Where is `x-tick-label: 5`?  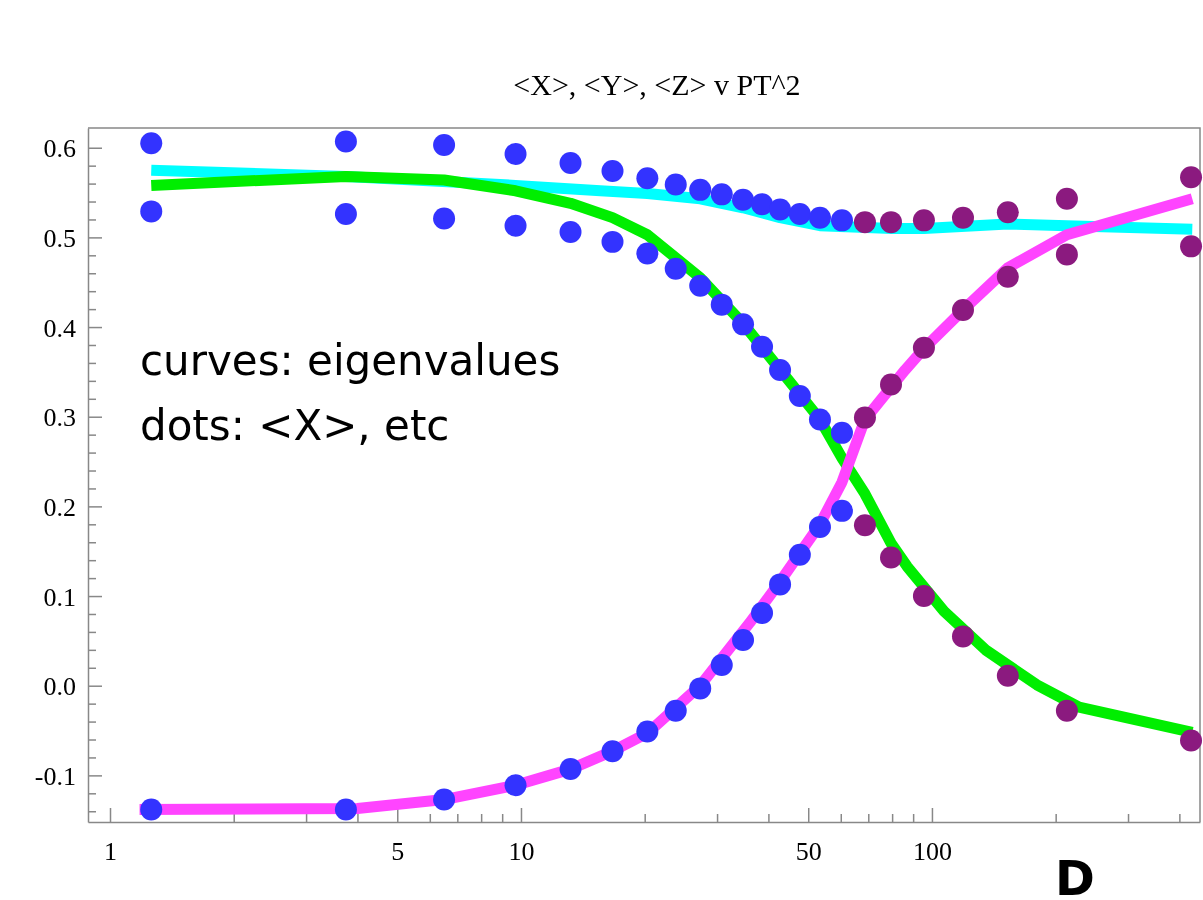
x-tick-label: 5 is located at coordinates (398, 852).